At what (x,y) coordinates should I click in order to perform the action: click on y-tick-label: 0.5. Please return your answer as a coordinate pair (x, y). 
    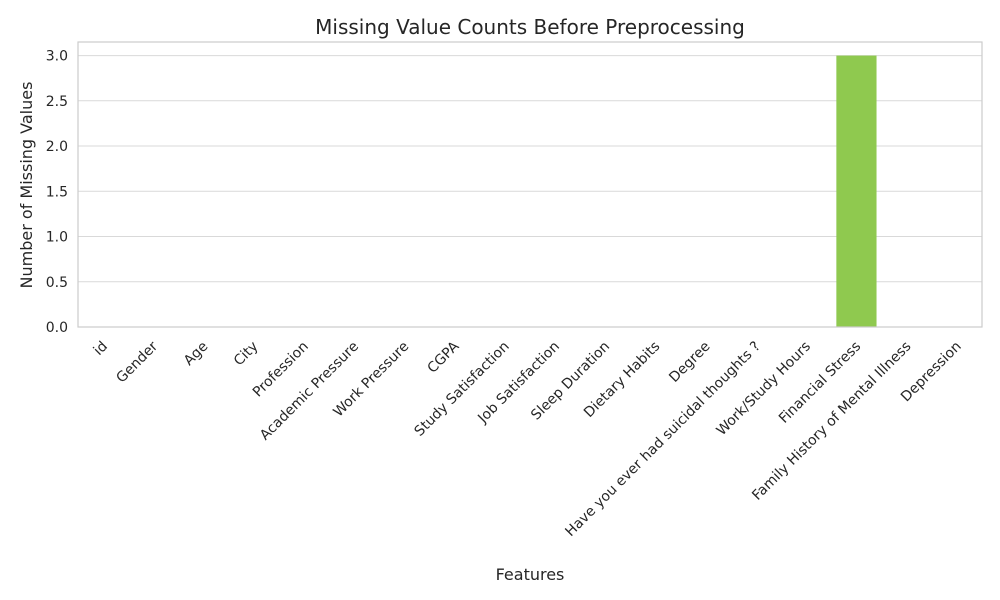
    Looking at the image, I should click on (57, 283).